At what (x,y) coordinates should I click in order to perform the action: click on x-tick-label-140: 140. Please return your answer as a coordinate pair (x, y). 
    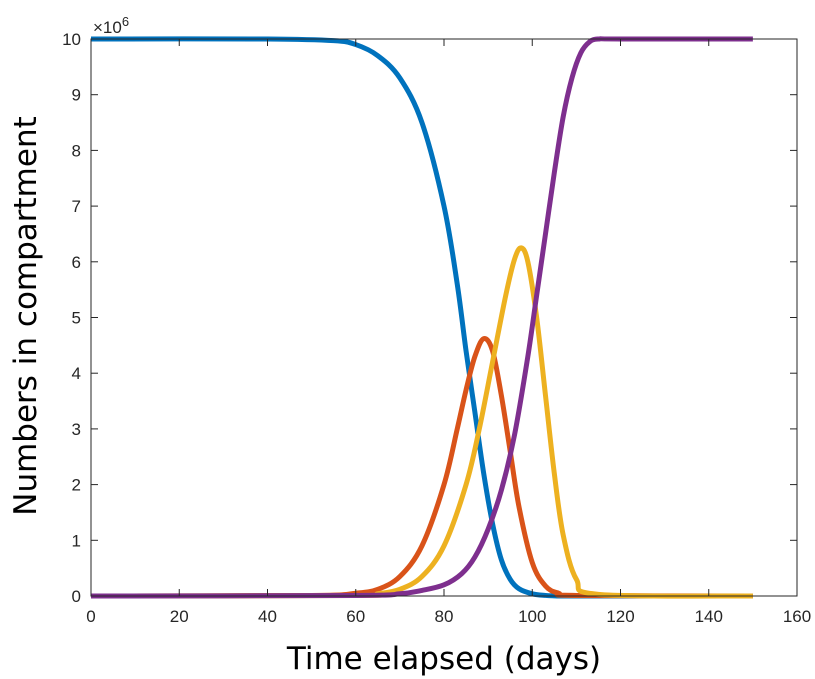
    Looking at the image, I should click on (709, 616).